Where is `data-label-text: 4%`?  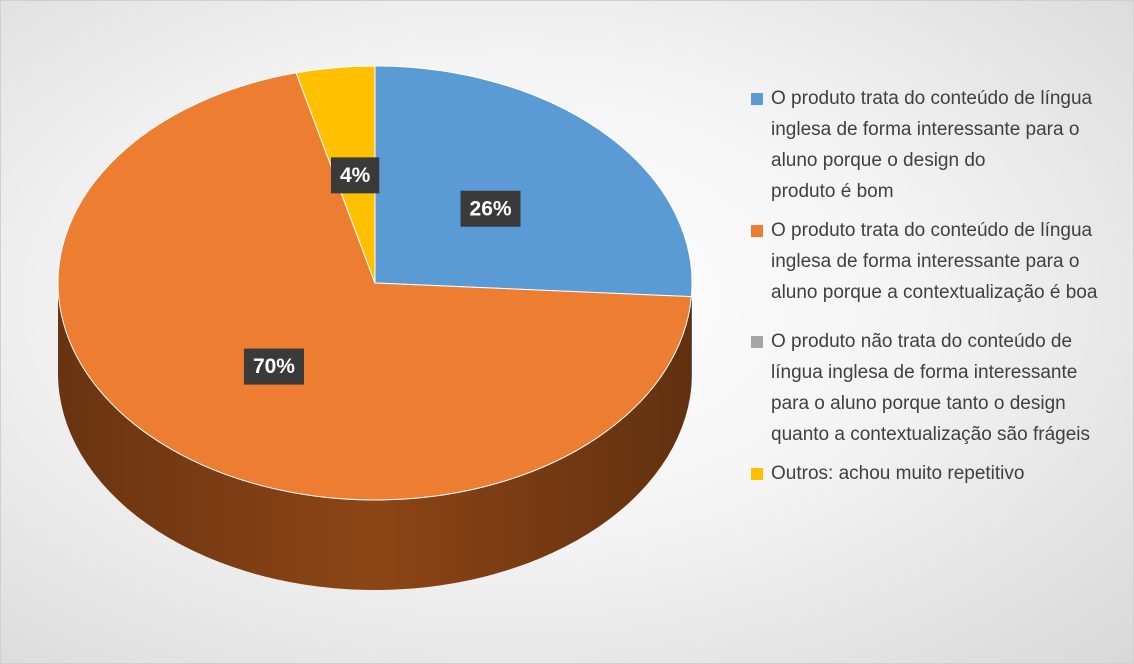
data-label-text: 4% is located at coordinates (355, 175).